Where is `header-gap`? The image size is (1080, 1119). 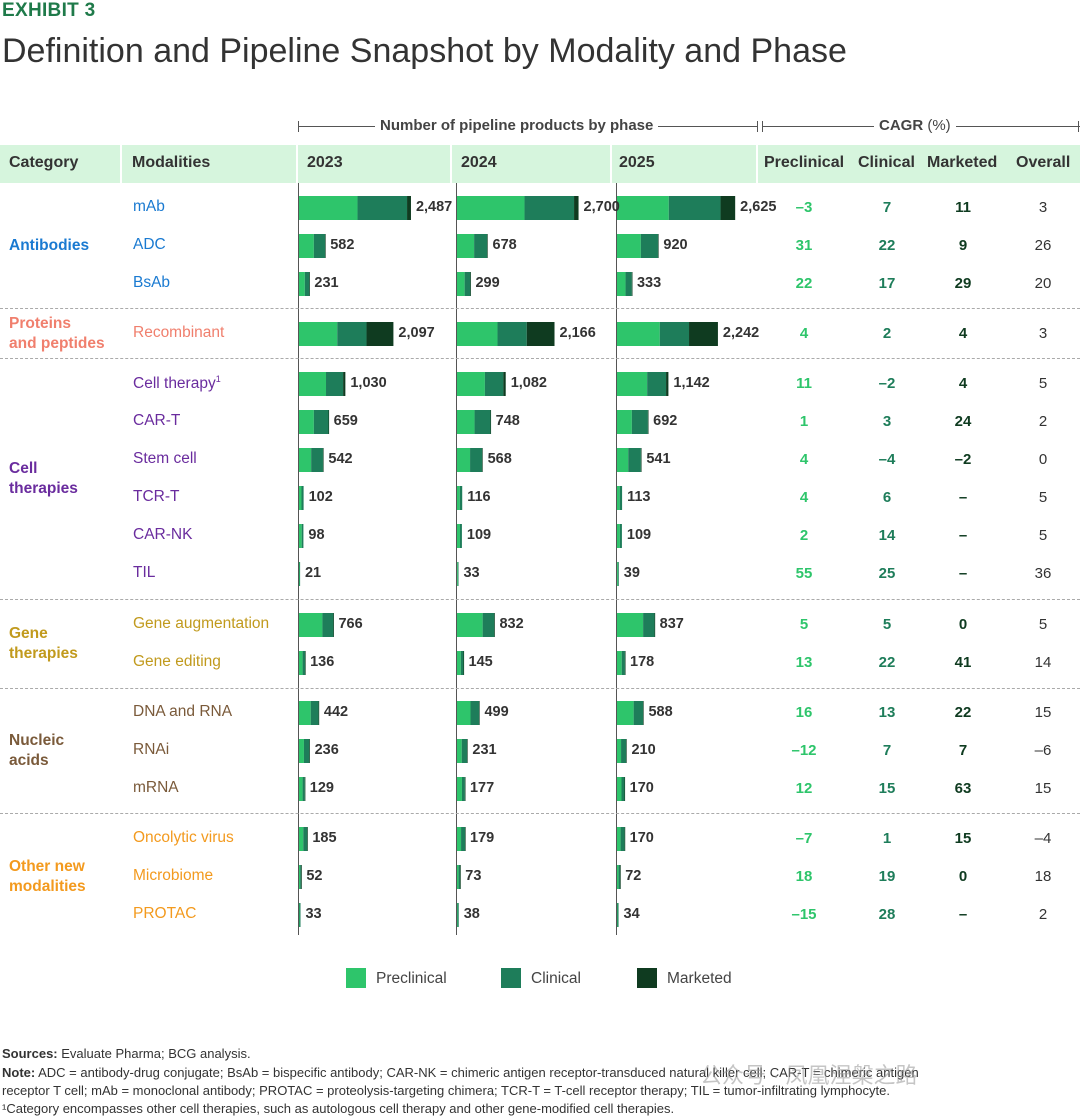
header-gap is located at coordinates (757, 164).